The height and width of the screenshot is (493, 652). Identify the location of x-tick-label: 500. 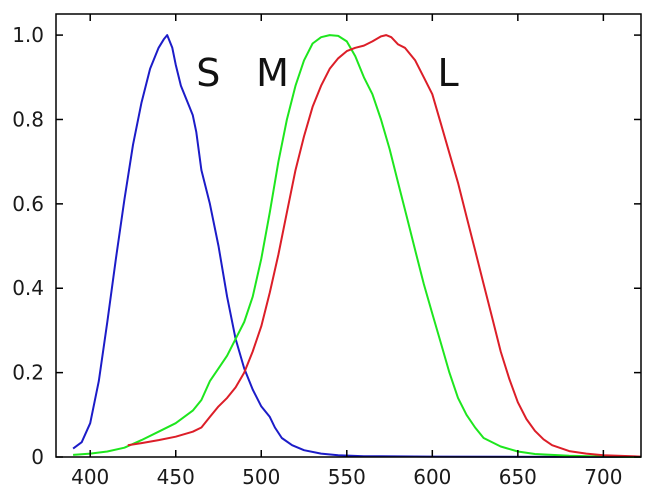
(261, 477).